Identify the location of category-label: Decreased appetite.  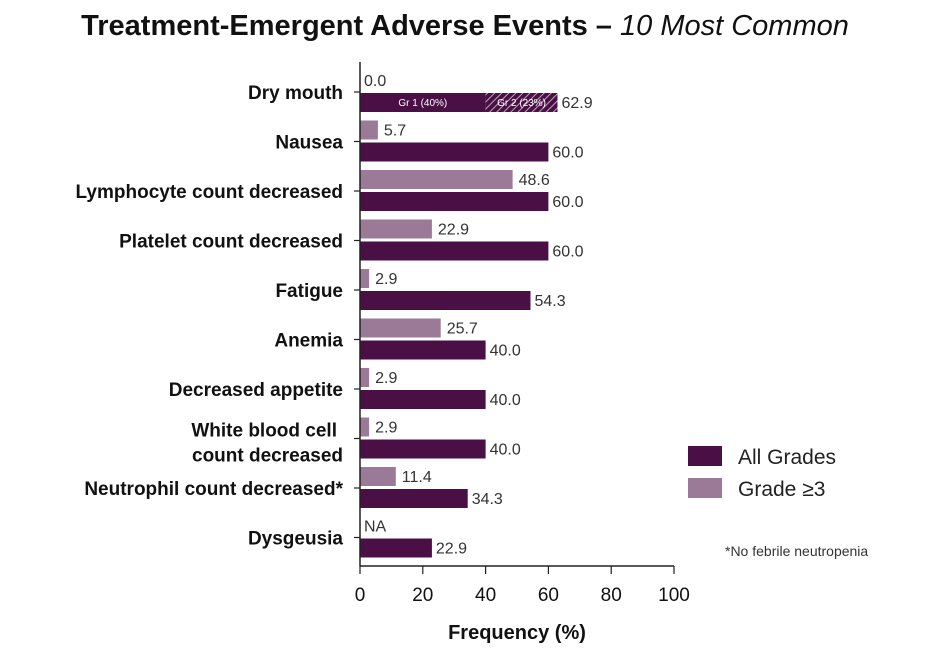
(256, 390).